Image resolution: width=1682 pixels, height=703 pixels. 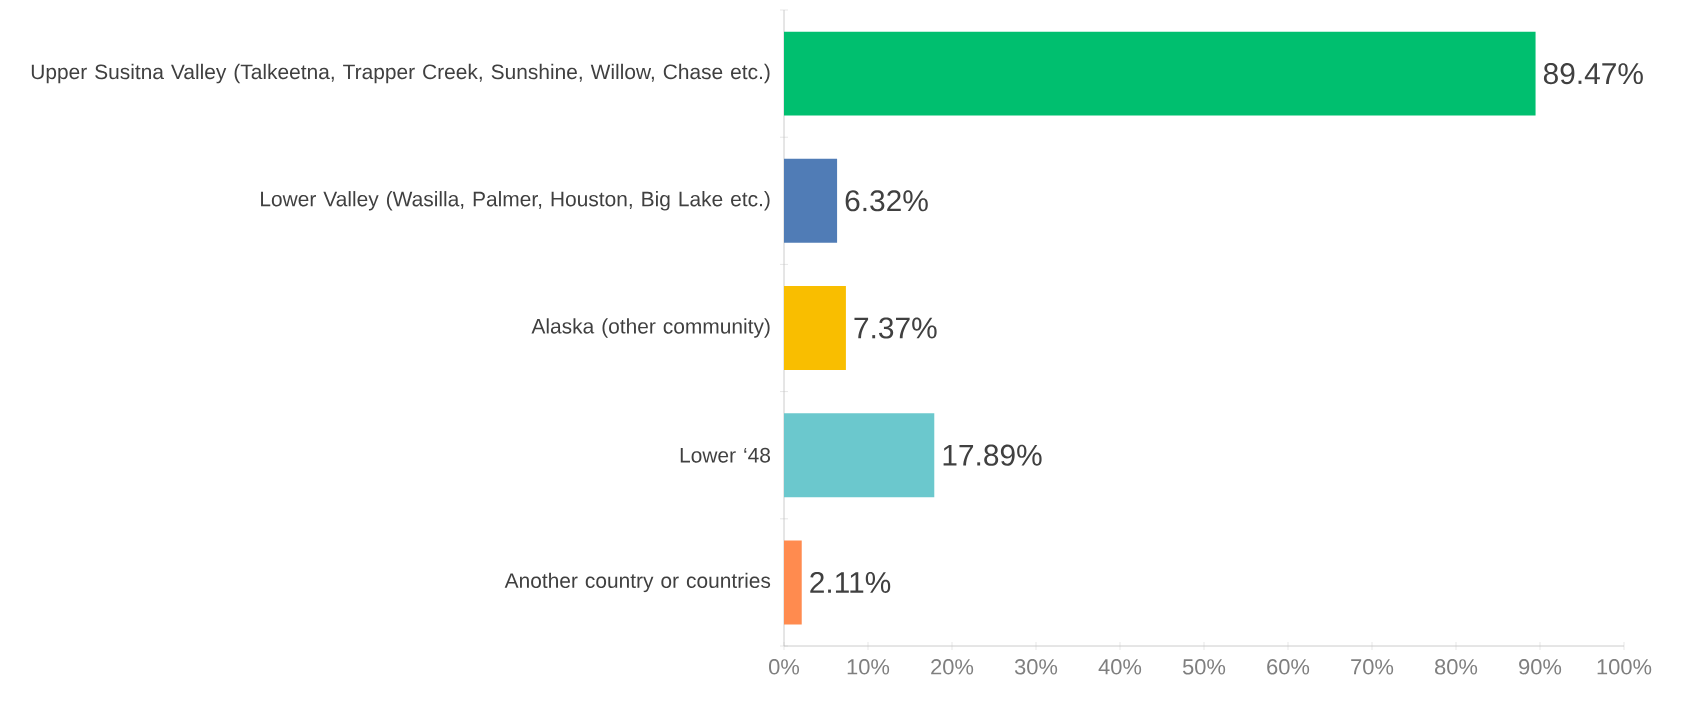 I want to click on x-tick-label: 30%, so click(x=1036, y=667).